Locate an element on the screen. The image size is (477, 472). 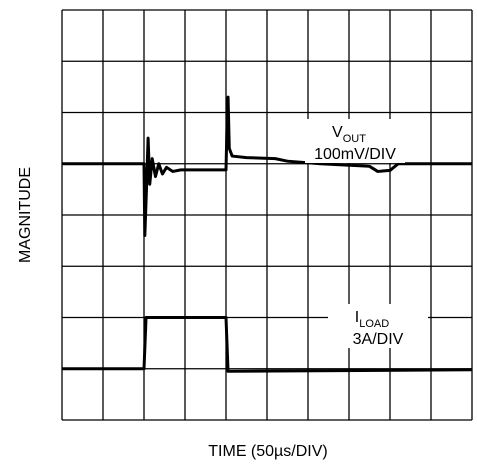
series-scale: 3A/DIV is located at coordinates (378, 339).